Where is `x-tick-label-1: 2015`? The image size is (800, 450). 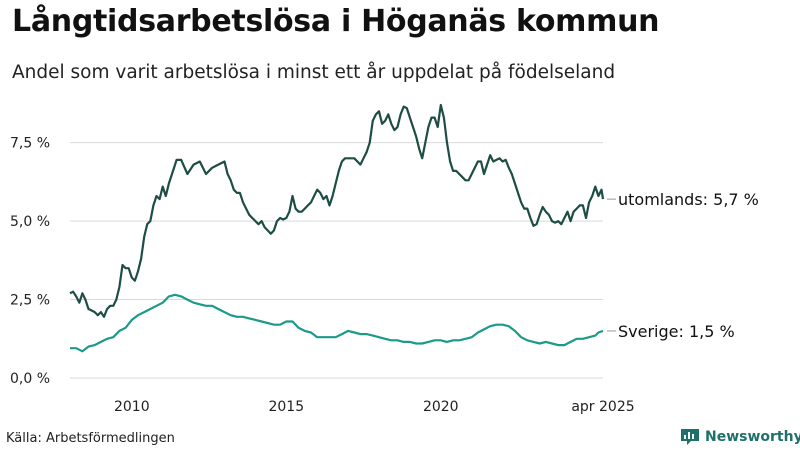 x-tick-label-1: 2015 is located at coordinates (286, 407).